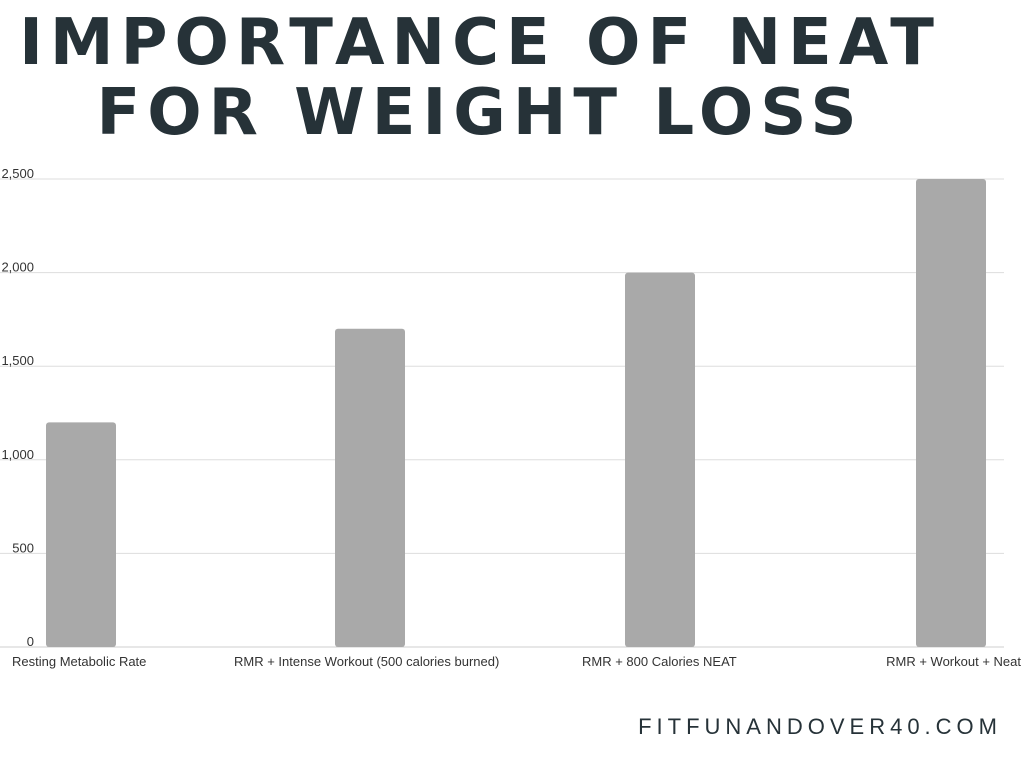 This screenshot has width=1024, height=768. Describe the element at coordinates (480, 113) in the screenshot. I see `chart-title-line-2: FOR WEIGHT LOSS` at that location.